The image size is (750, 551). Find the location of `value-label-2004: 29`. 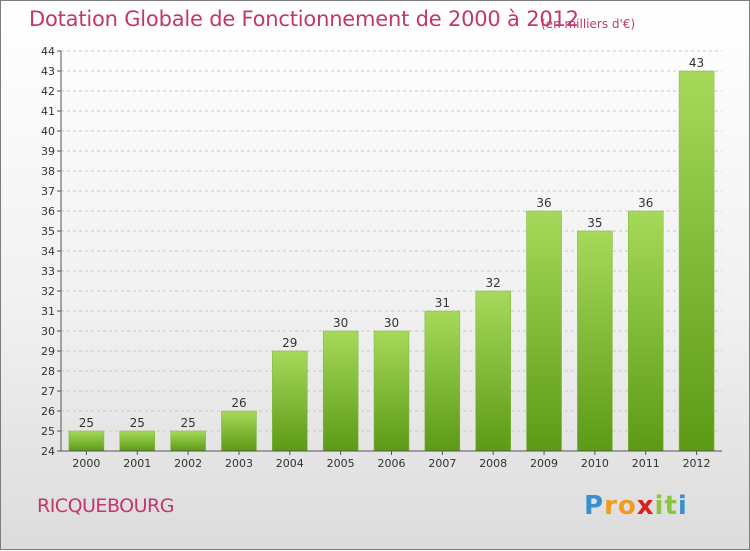

value-label-2004: 29 is located at coordinates (289, 343).